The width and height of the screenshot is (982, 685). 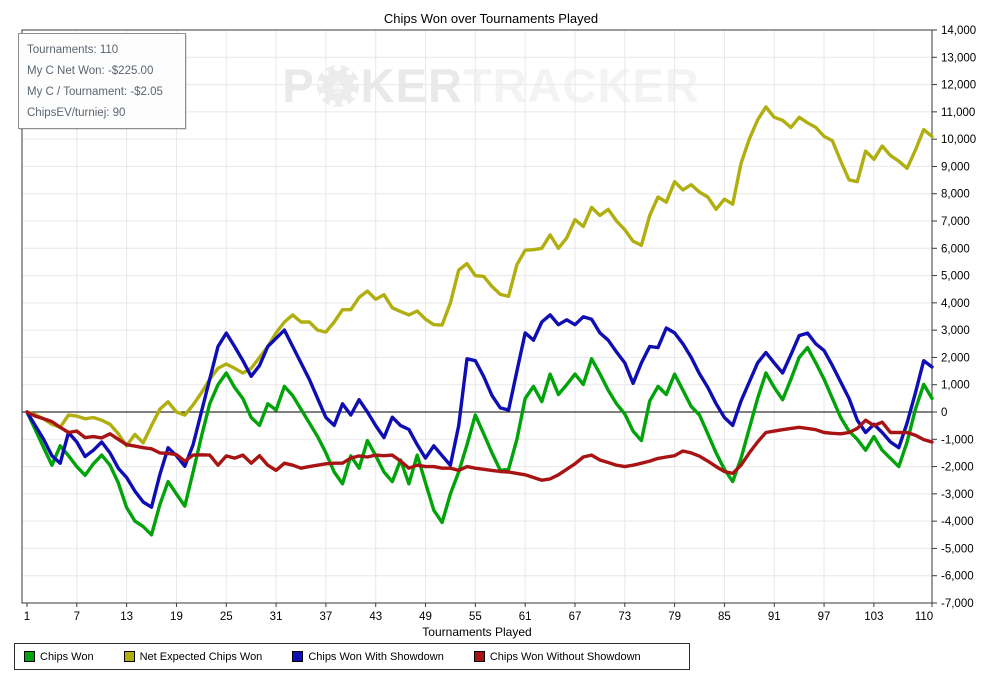 What do you see at coordinates (476, 632) in the screenshot?
I see `x-axis-title: Tournaments Played` at bounding box center [476, 632].